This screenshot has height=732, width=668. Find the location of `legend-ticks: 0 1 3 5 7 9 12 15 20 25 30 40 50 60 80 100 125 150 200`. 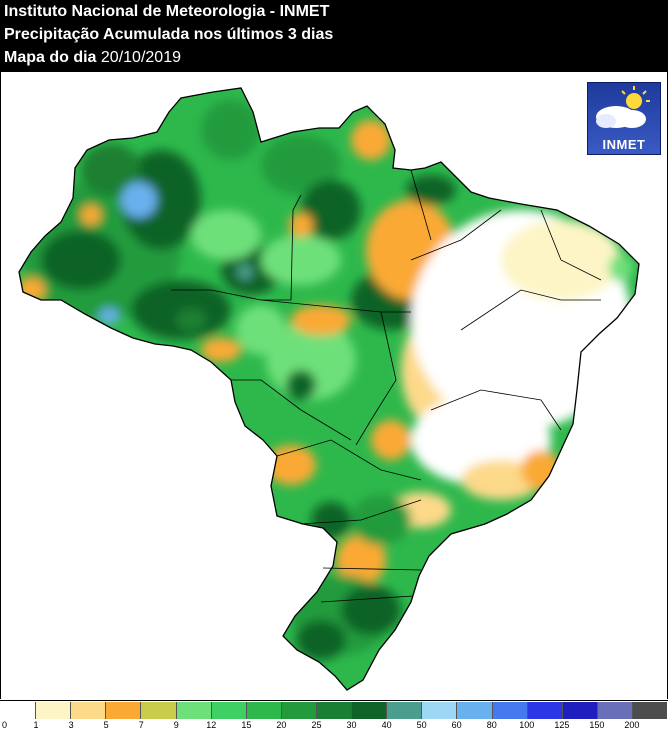

legend-ticks: 0 1 3 5 7 9 12 15 20 25 30 40 50 60 80 100 125 150 200 is located at coordinates (334, 726).